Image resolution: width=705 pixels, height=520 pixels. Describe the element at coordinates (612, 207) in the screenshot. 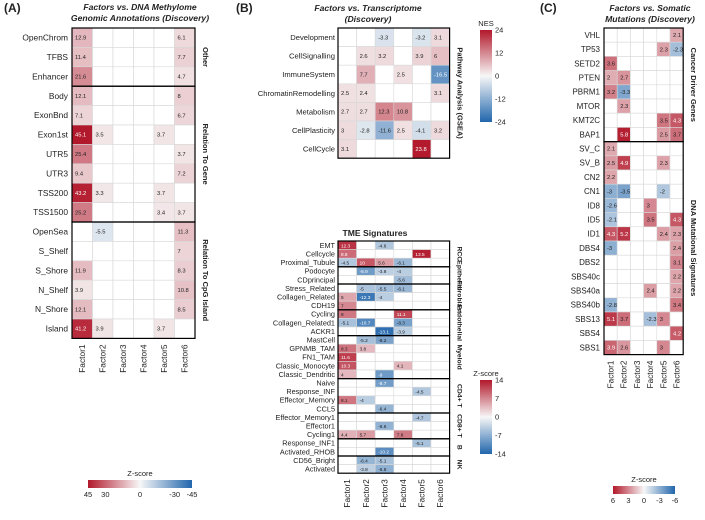

I see `panel-c-cell-value: -2.6` at that location.